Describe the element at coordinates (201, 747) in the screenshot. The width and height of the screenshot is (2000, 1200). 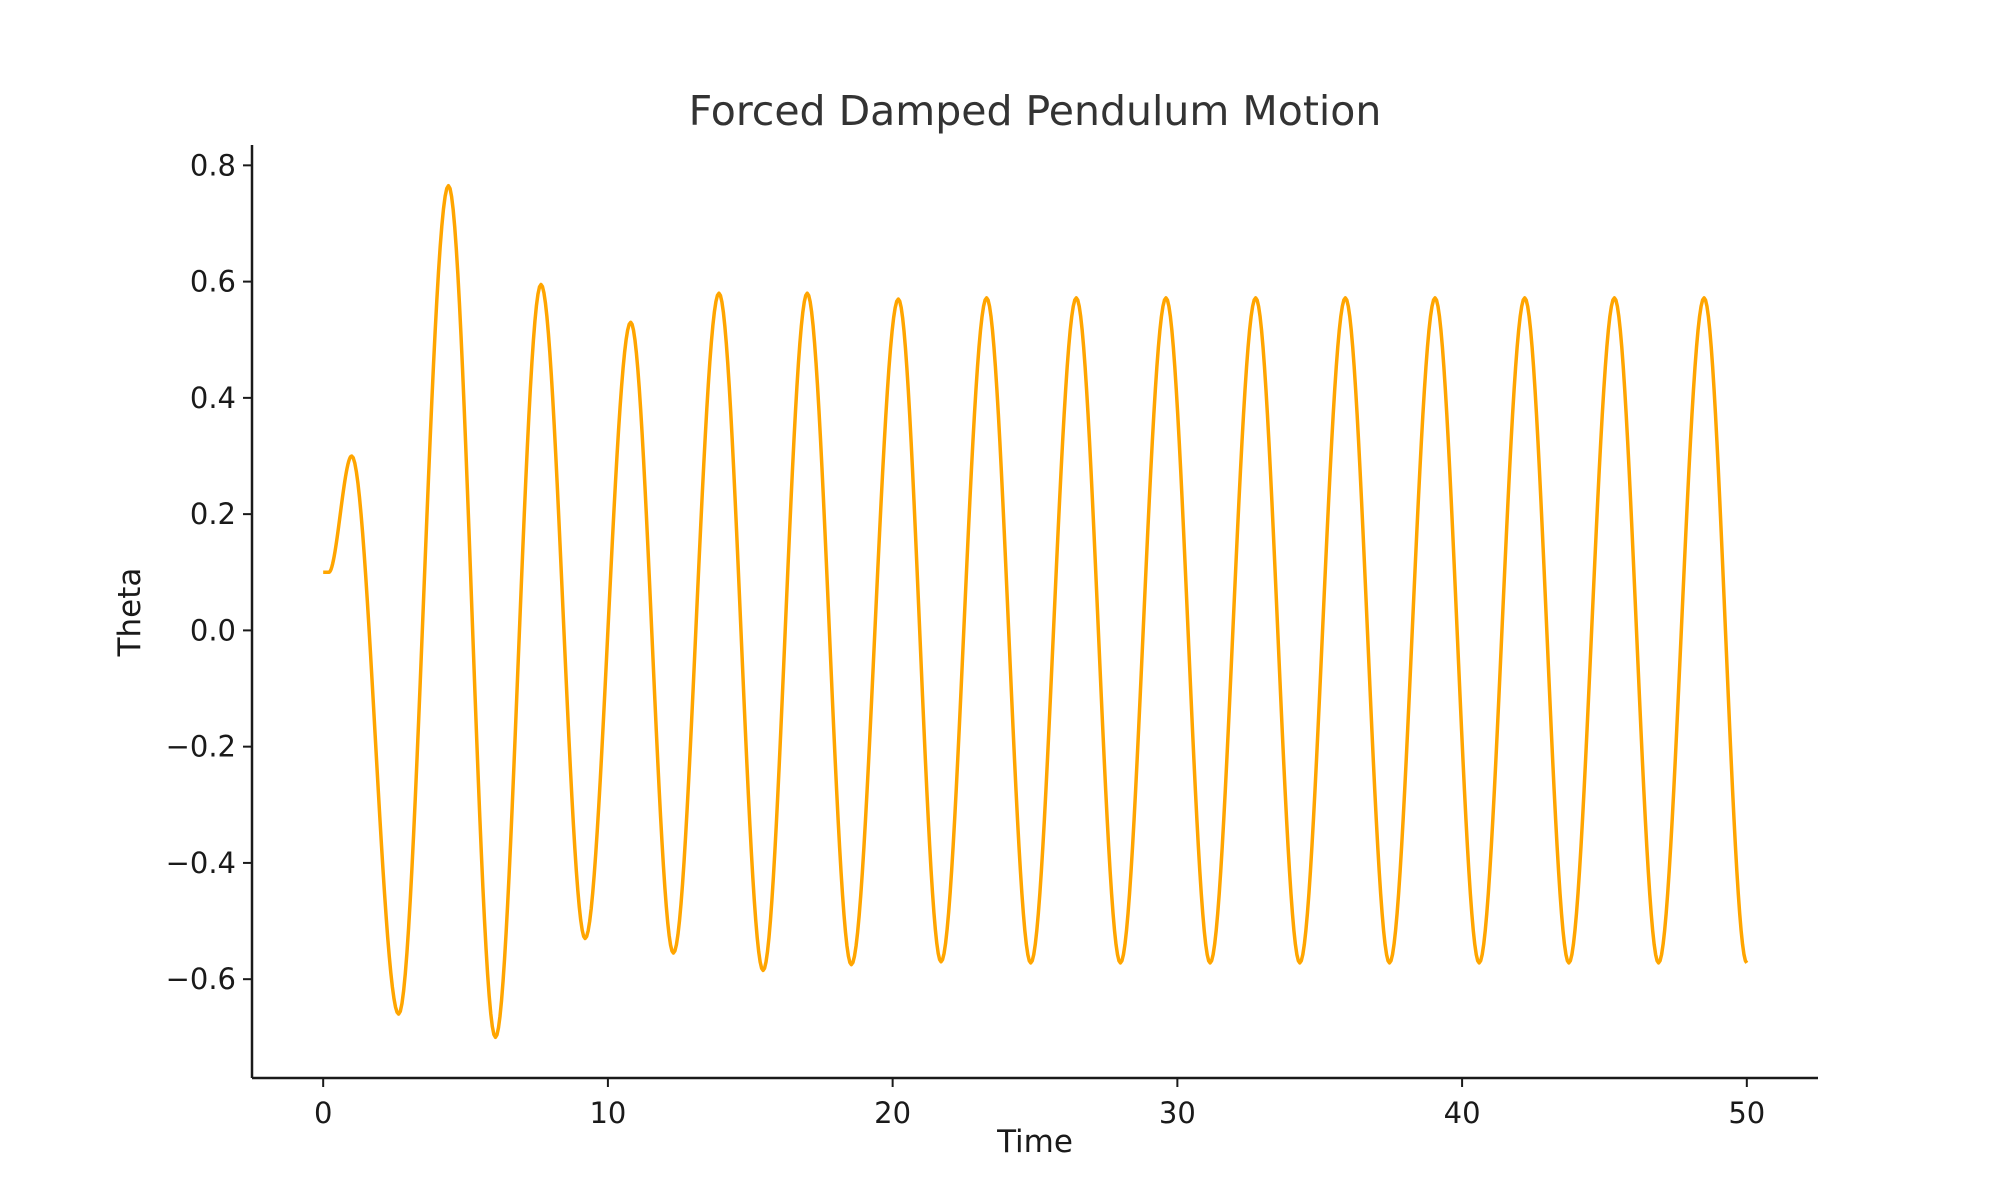
I see `y-tick-label: −0.2` at that location.